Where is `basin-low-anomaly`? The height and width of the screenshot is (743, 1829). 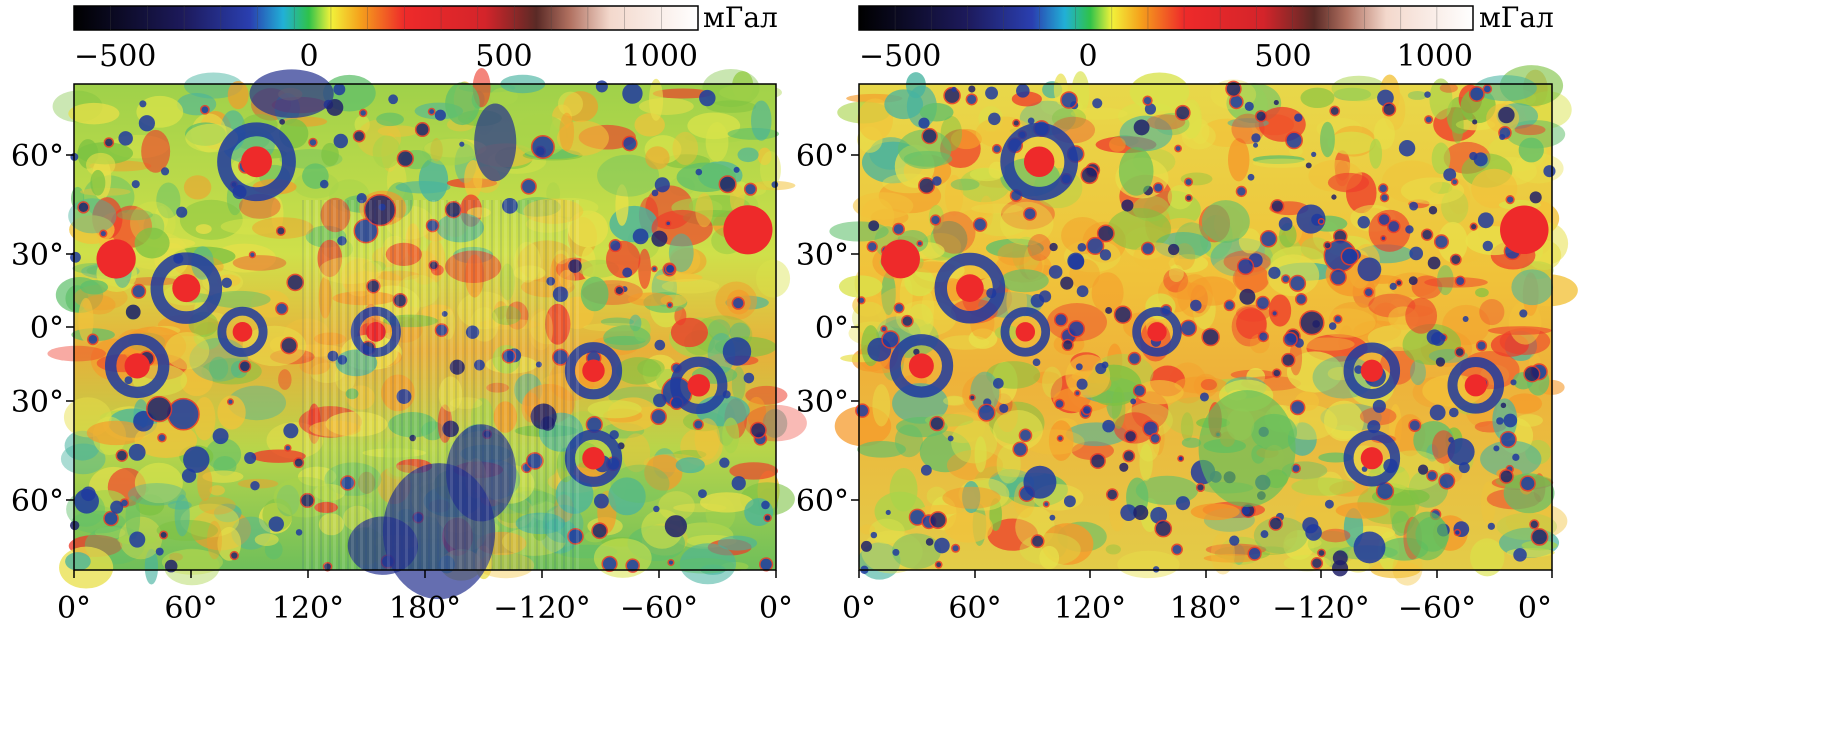 basin-low-anomaly is located at coordinates (291, 94).